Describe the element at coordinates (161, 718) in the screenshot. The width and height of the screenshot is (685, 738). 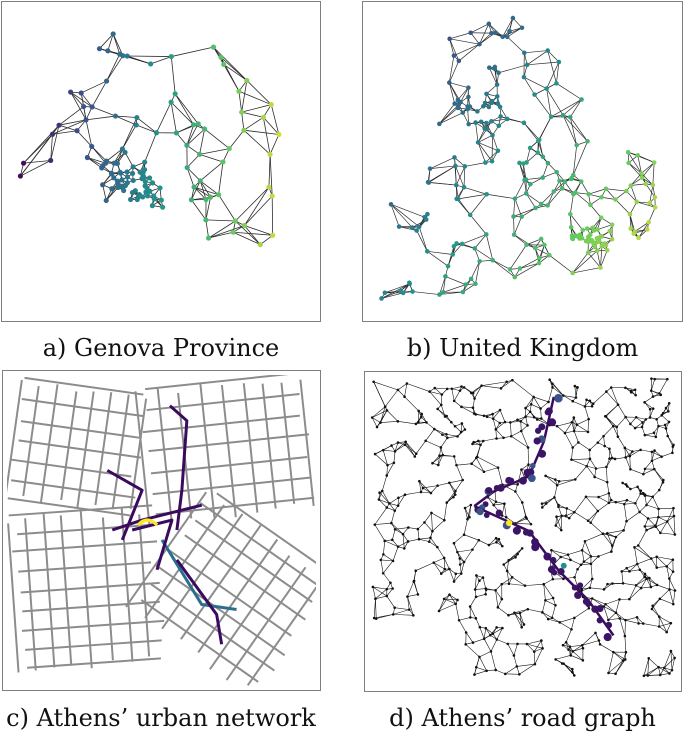
I see `caption-athens-urban-network: c) Athens’ urban network` at that location.